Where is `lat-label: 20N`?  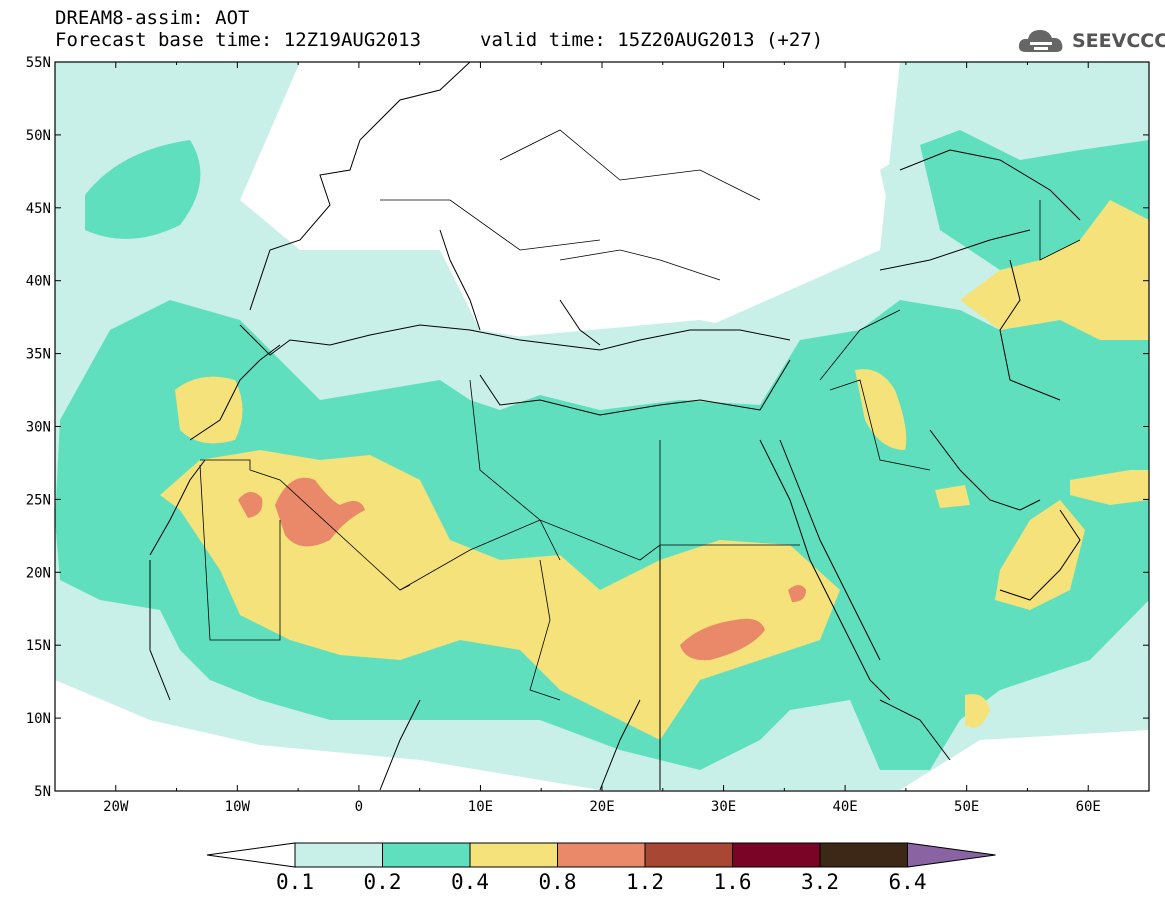
lat-label: 20N is located at coordinates (38, 573).